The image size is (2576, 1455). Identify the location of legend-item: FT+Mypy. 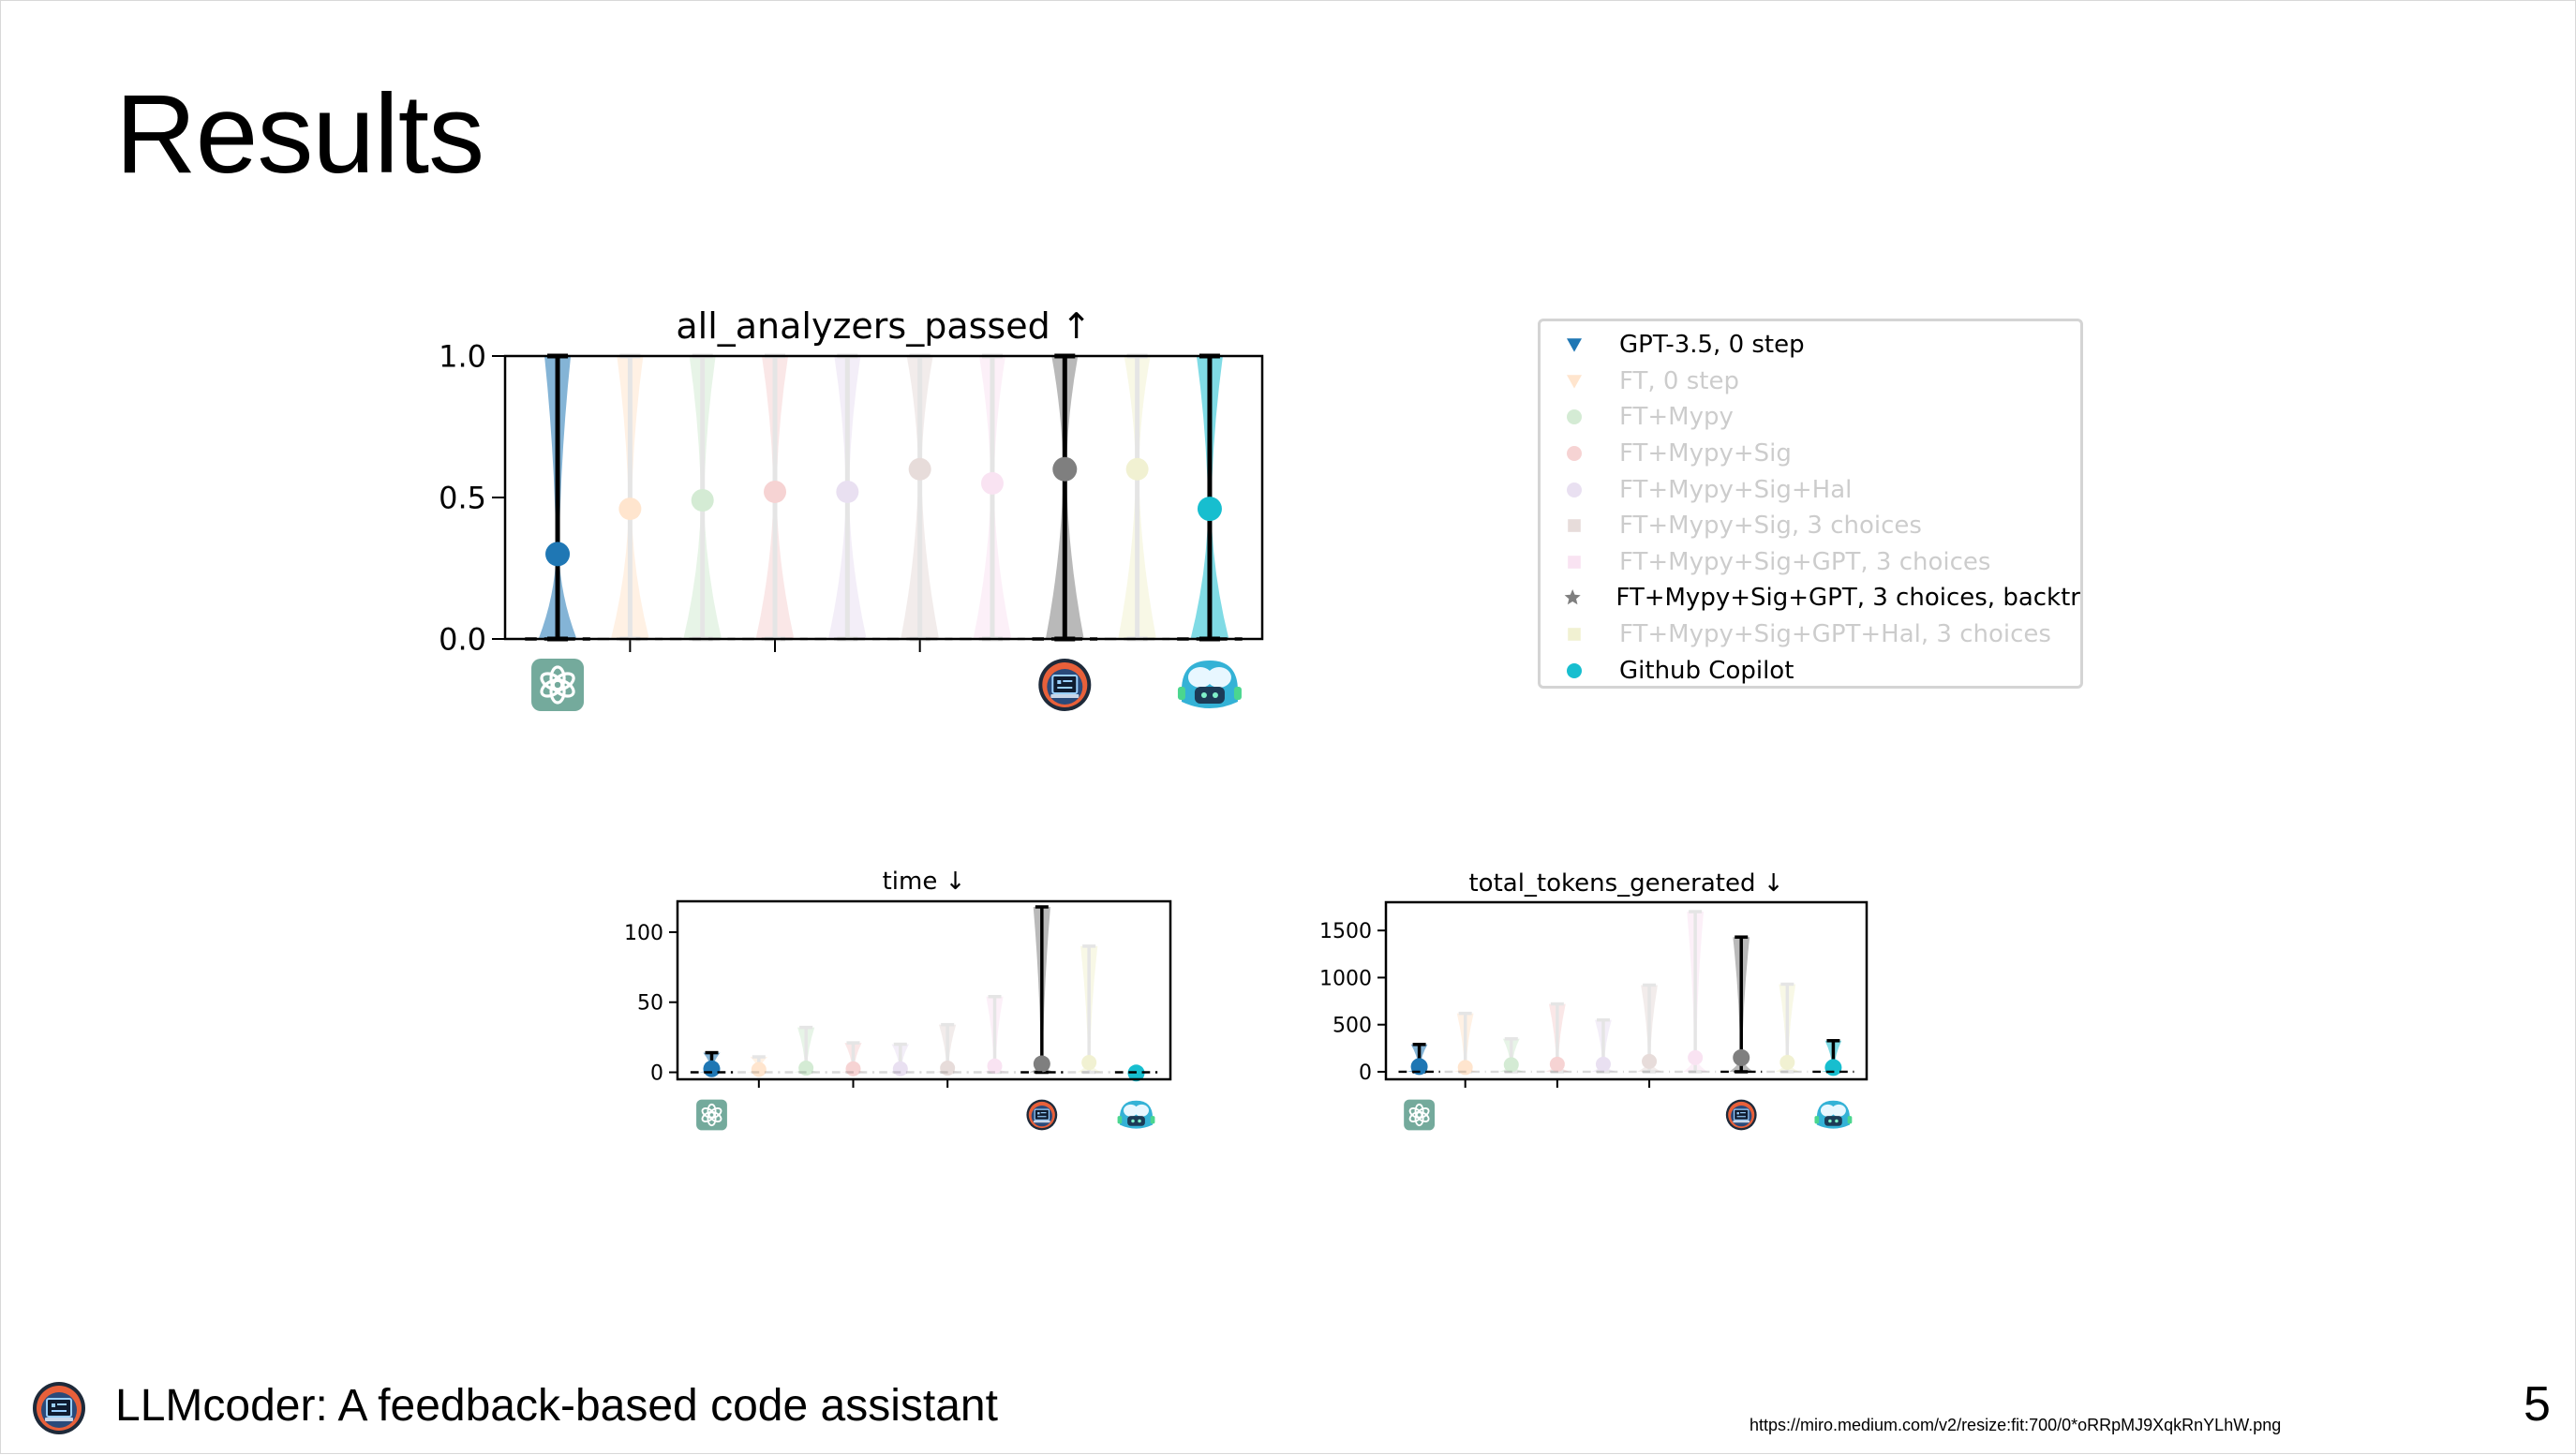
(1818, 417).